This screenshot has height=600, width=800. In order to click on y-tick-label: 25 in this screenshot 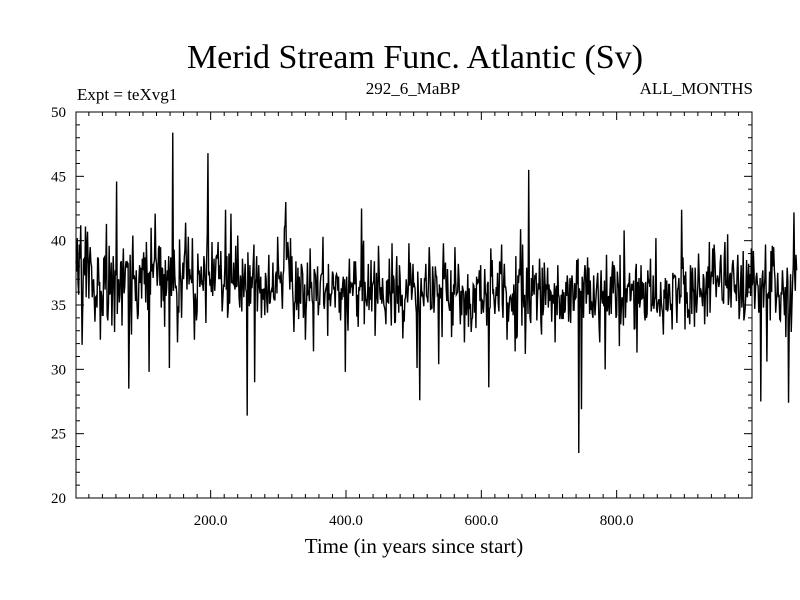, I will do `click(58, 435)`.